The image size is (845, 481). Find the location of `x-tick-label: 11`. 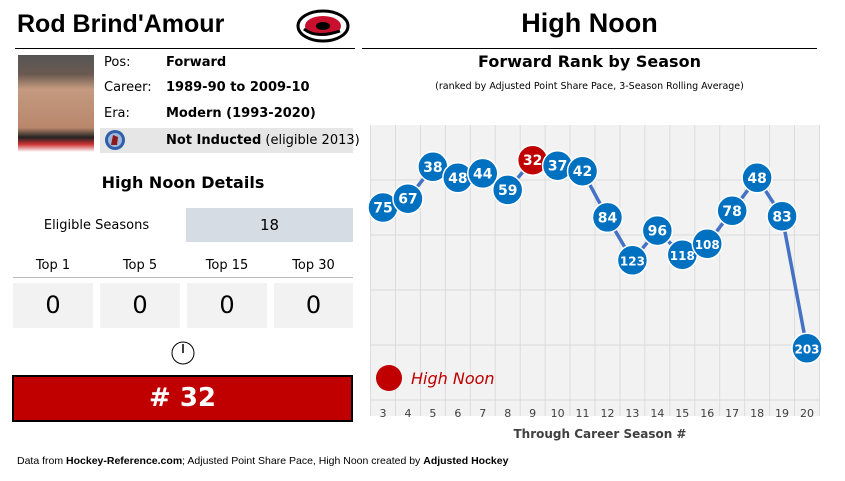

x-tick-label: 11 is located at coordinates (583, 413).